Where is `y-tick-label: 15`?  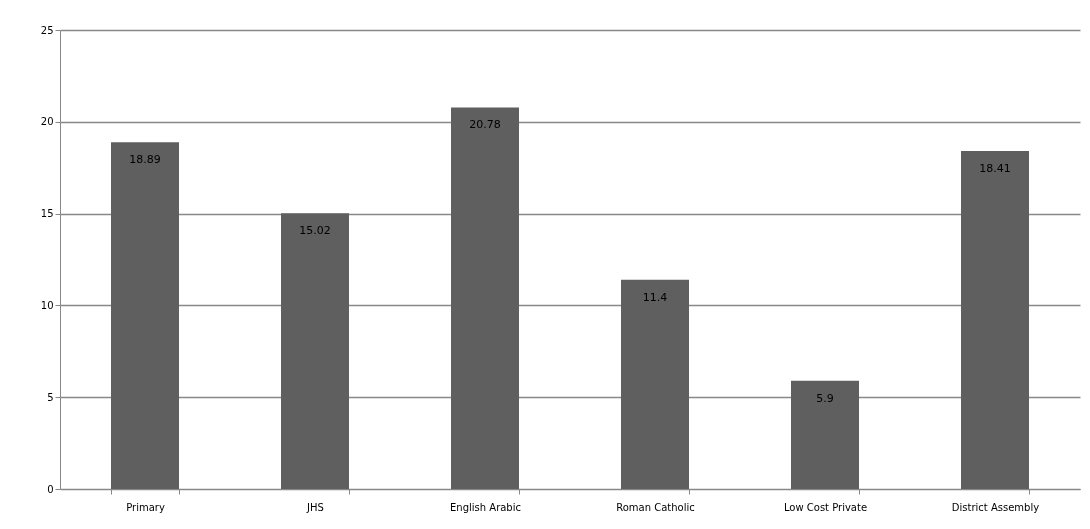 y-tick-label: 15 is located at coordinates (47, 214).